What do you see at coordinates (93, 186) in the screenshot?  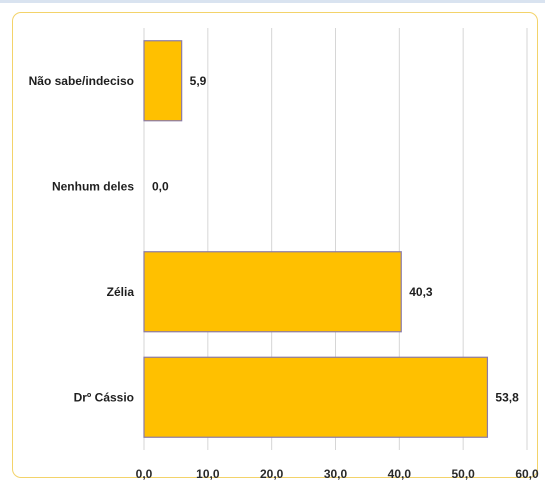 I see `category-label: Nenhum deles` at bounding box center [93, 186].